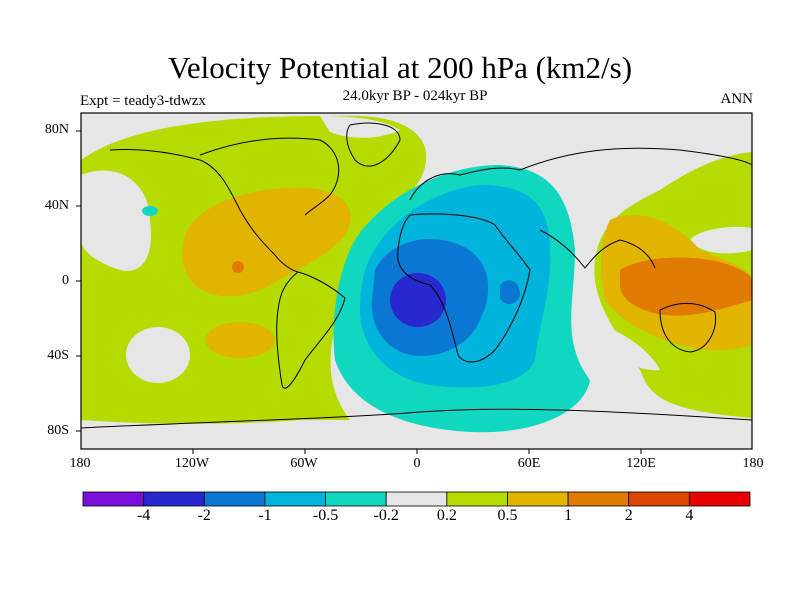 This screenshot has height=600, width=800. I want to click on south-atlantic-orange, so click(240, 340).